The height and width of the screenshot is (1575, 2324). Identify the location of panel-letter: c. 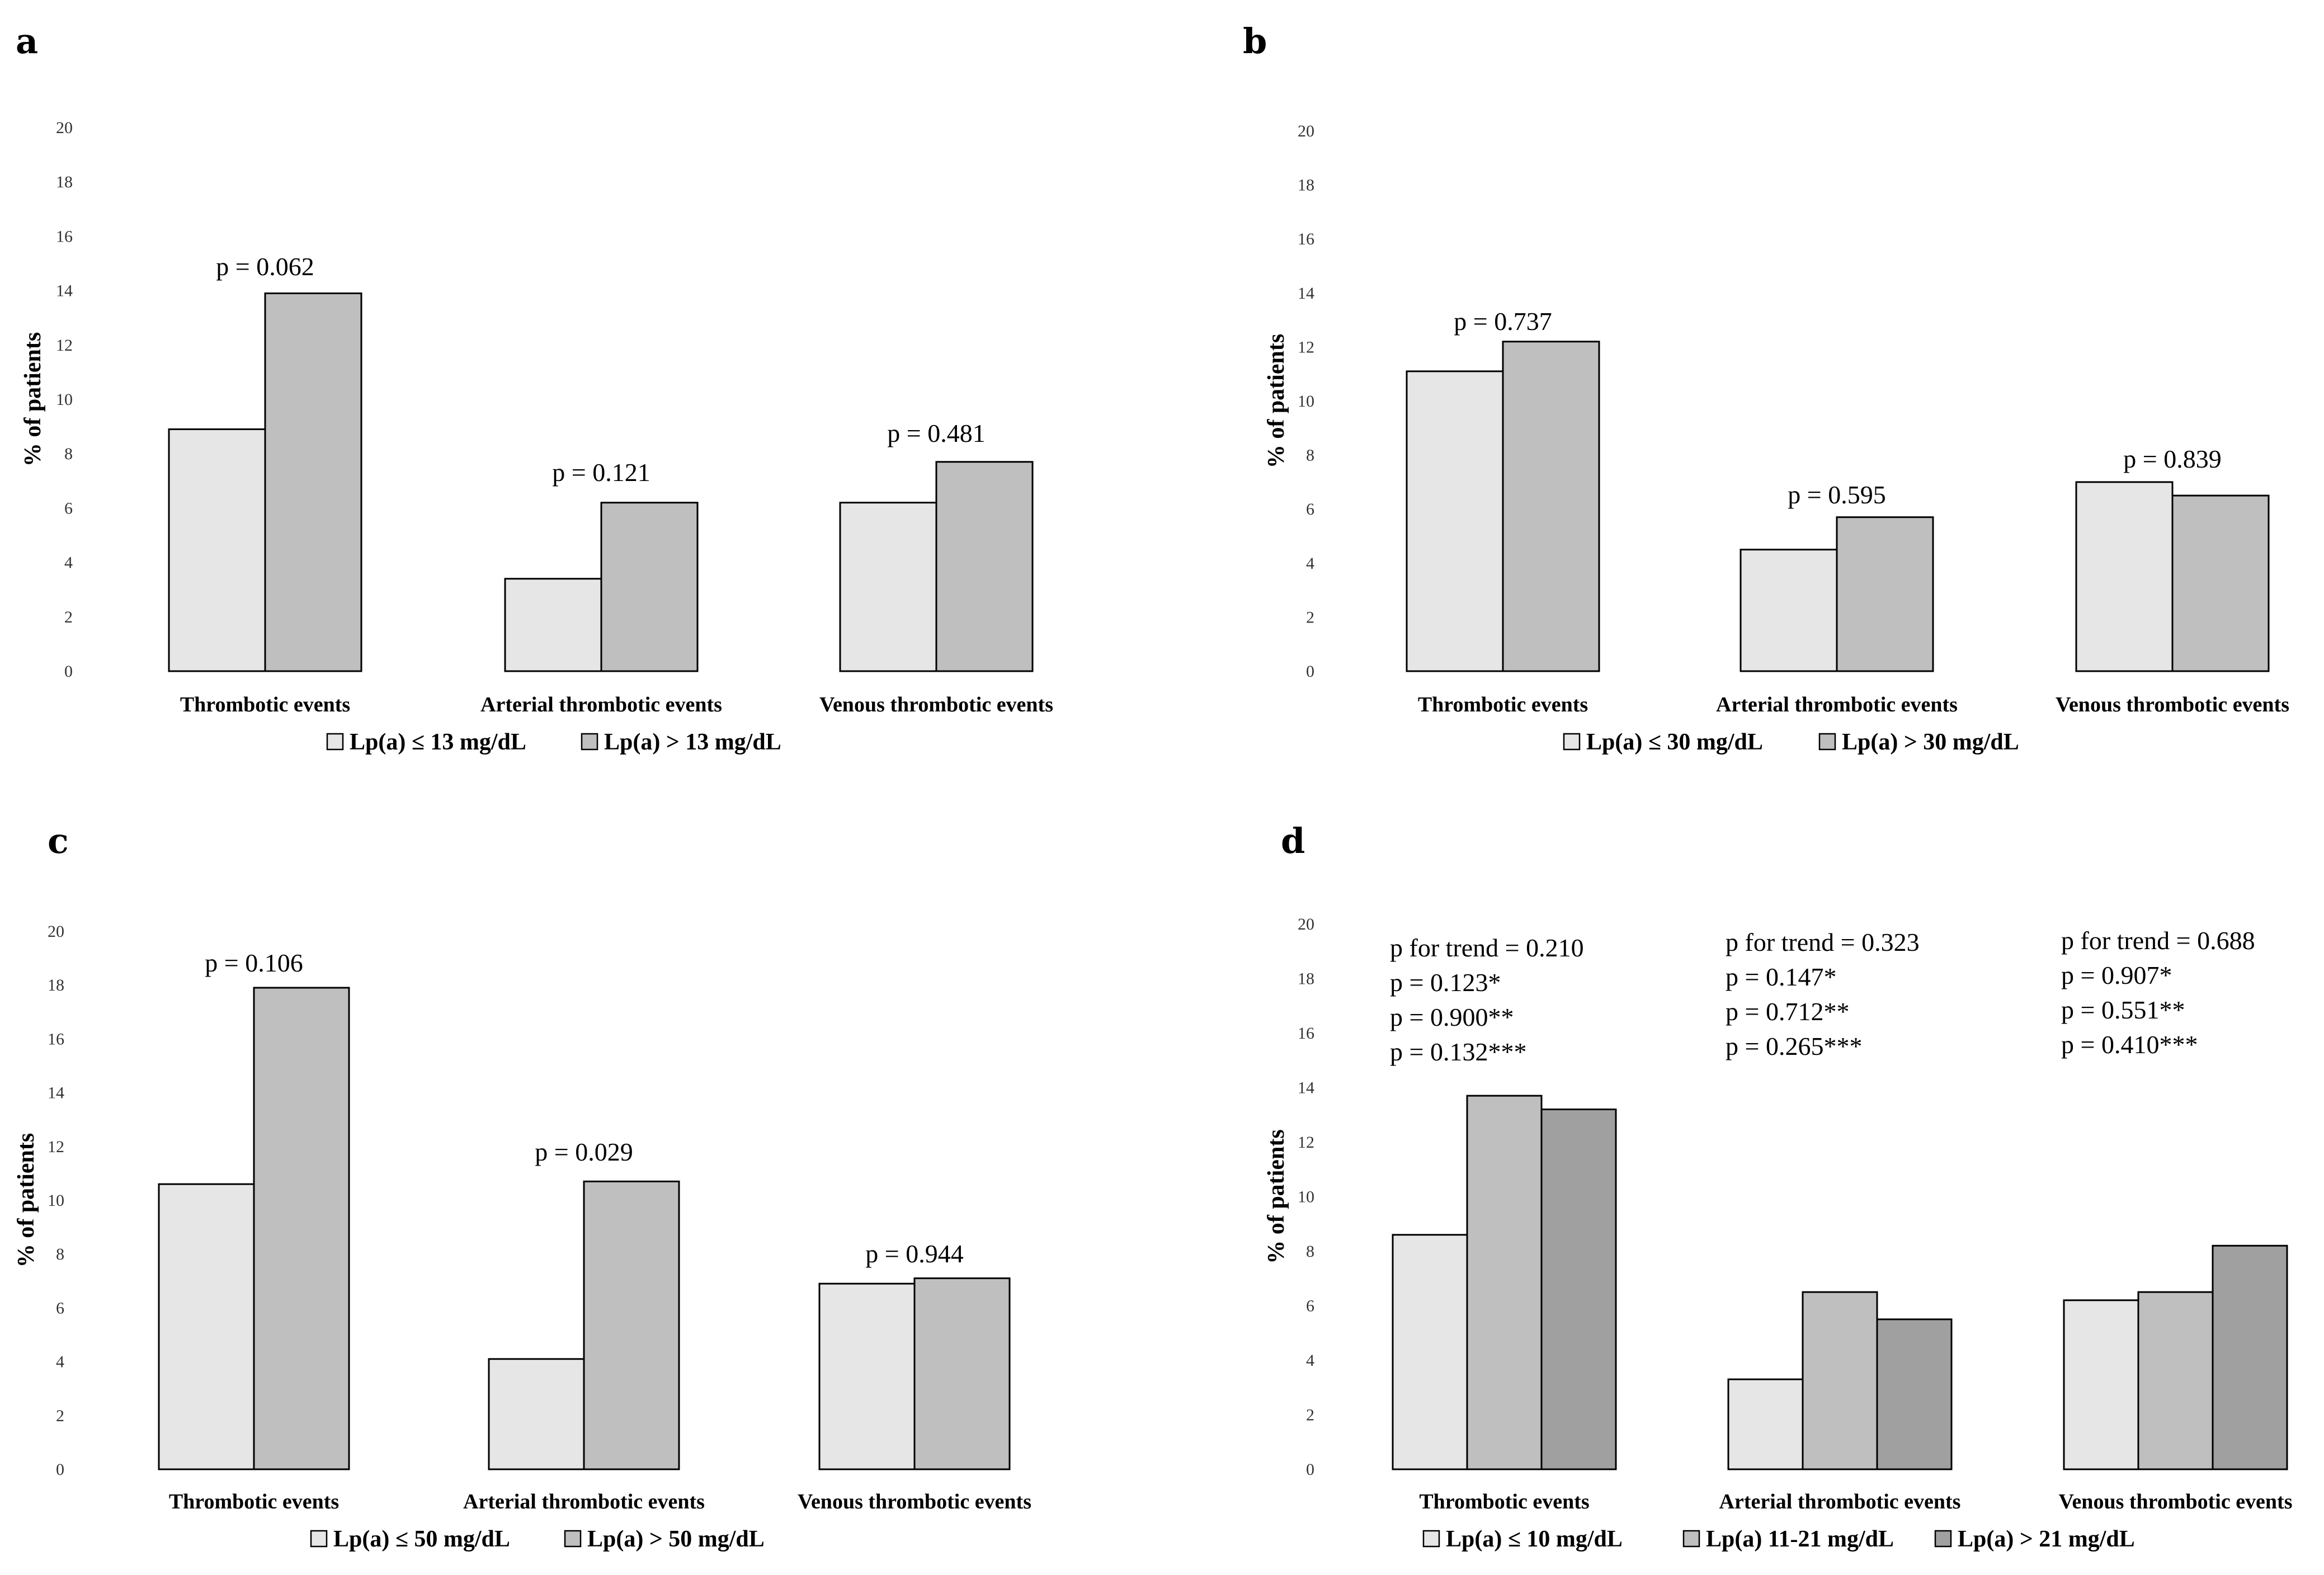
(58, 840).